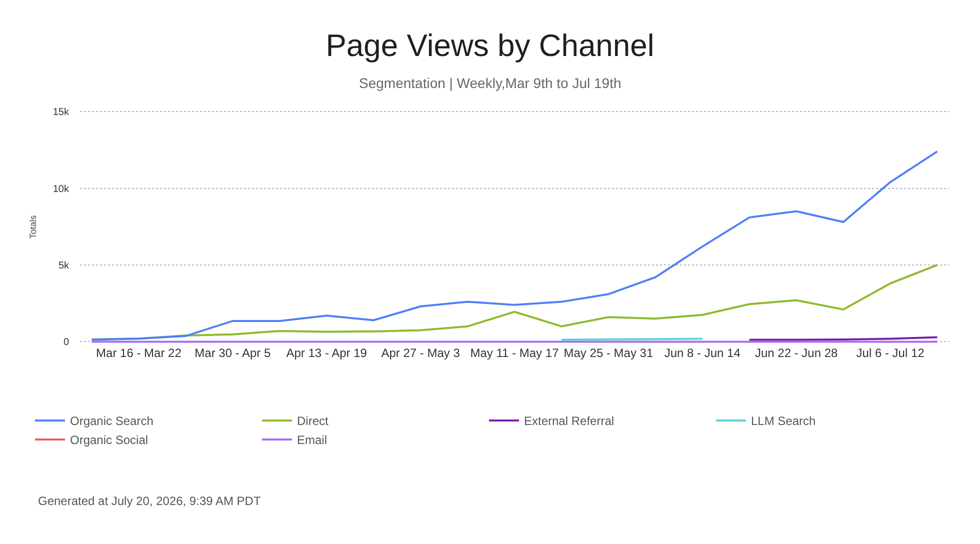 The height and width of the screenshot is (544, 980). What do you see at coordinates (796, 353) in the screenshot?
I see `x-tick-label: Jun 22 - Jun 28` at bounding box center [796, 353].